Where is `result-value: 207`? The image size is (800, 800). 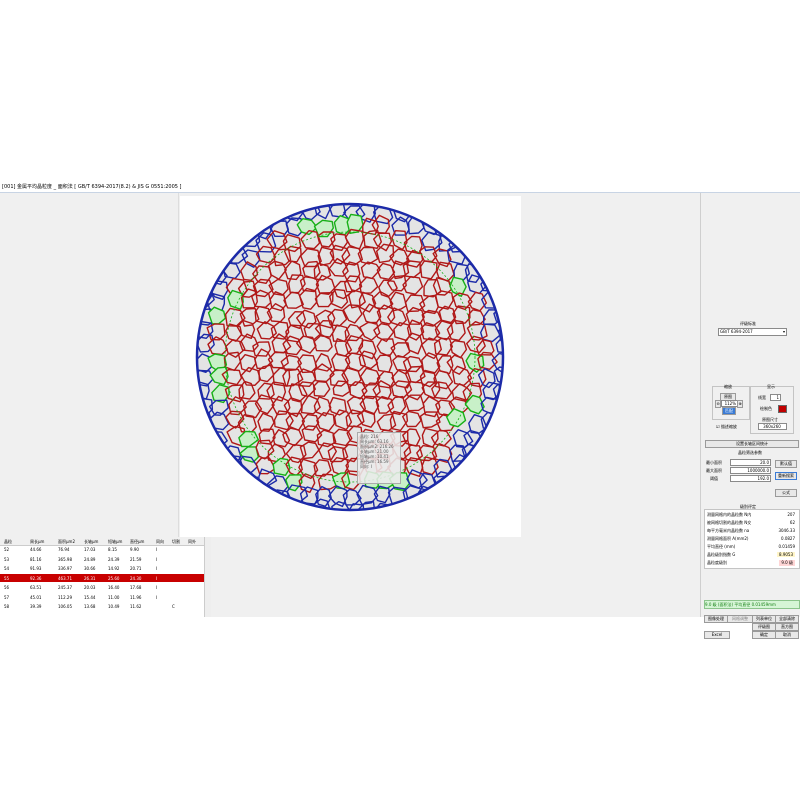
result-value: 207 is located at coordinates (791, 514).